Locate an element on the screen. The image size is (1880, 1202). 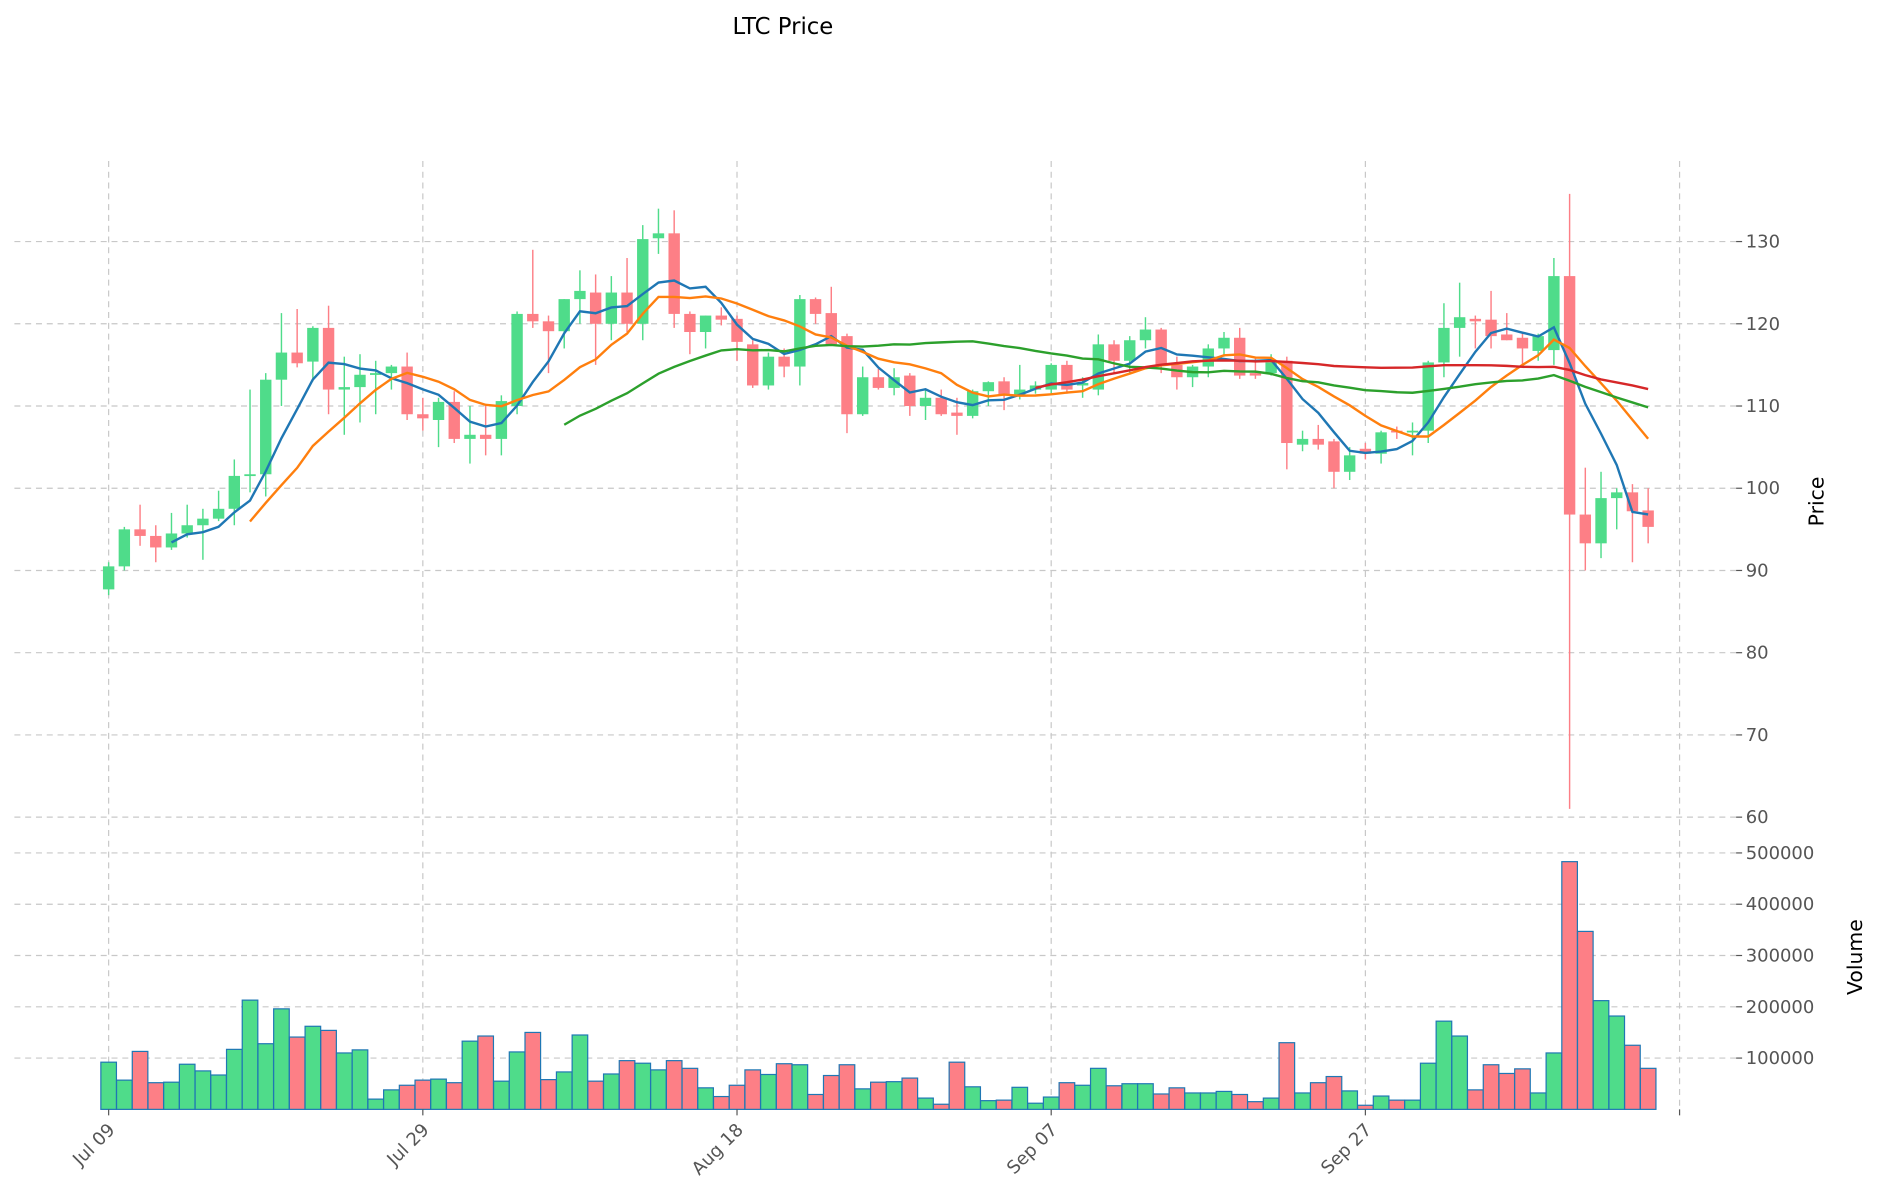
ma-10-line is located at coordinates (949, 409).